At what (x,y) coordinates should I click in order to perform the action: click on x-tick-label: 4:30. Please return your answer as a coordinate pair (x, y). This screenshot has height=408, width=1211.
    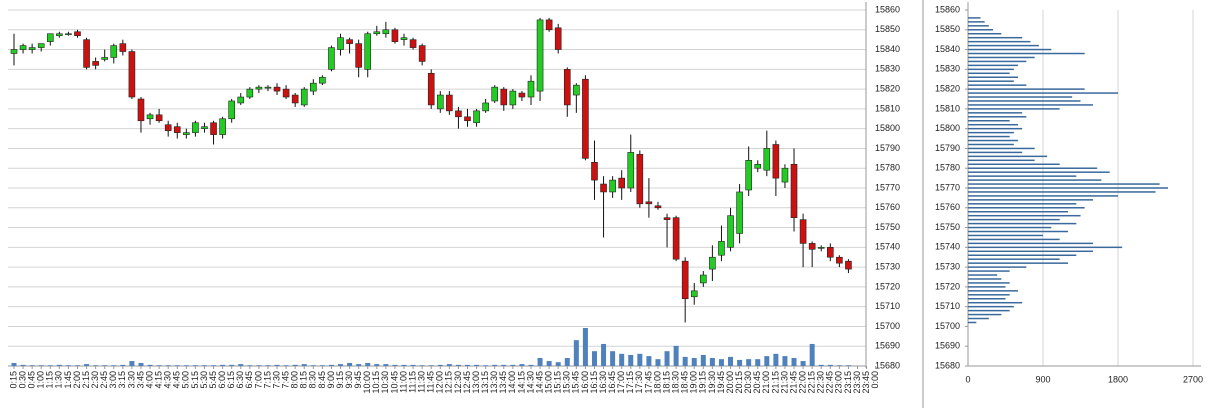
    Looking at the image, I should click on (168, 380).